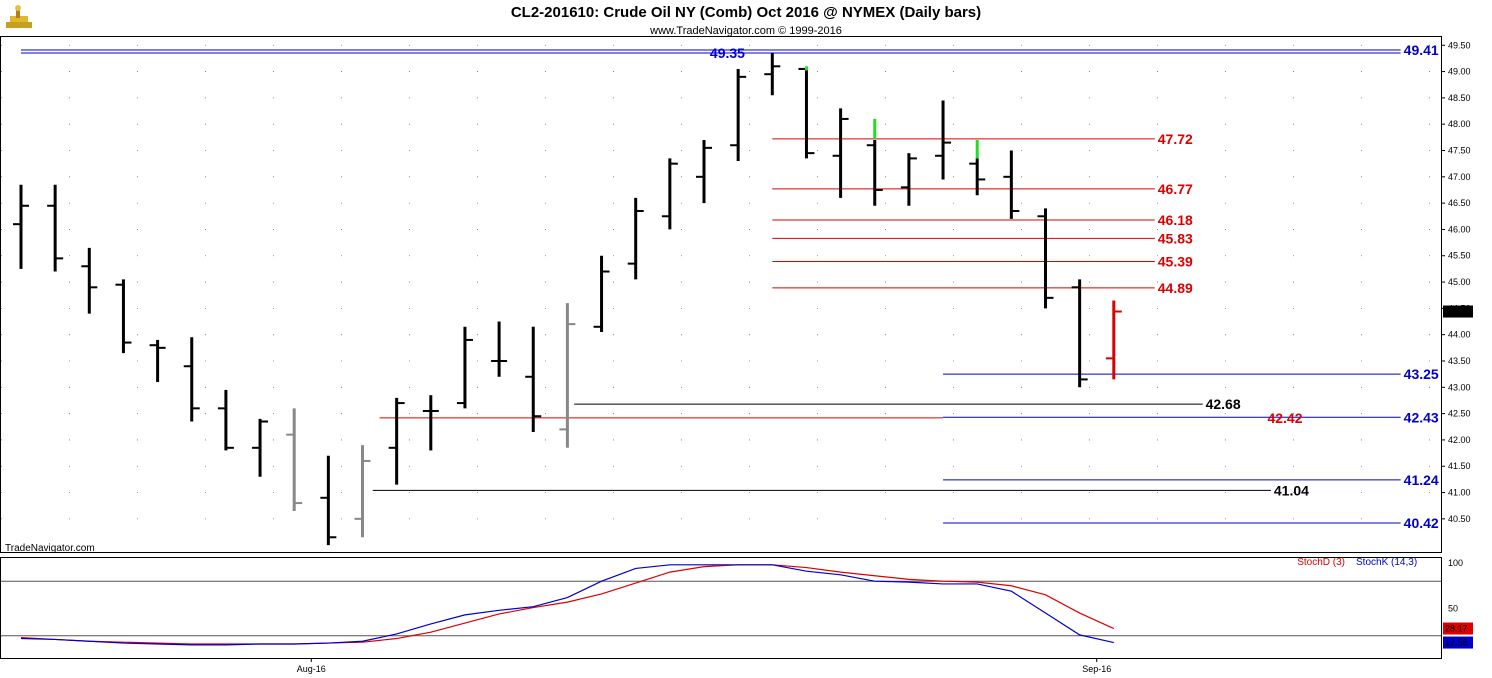 The image size is (1492, 678). Describe the element at coordinates (1175, 262) in the screenshot. I see `level-label: 45.39` at that location.